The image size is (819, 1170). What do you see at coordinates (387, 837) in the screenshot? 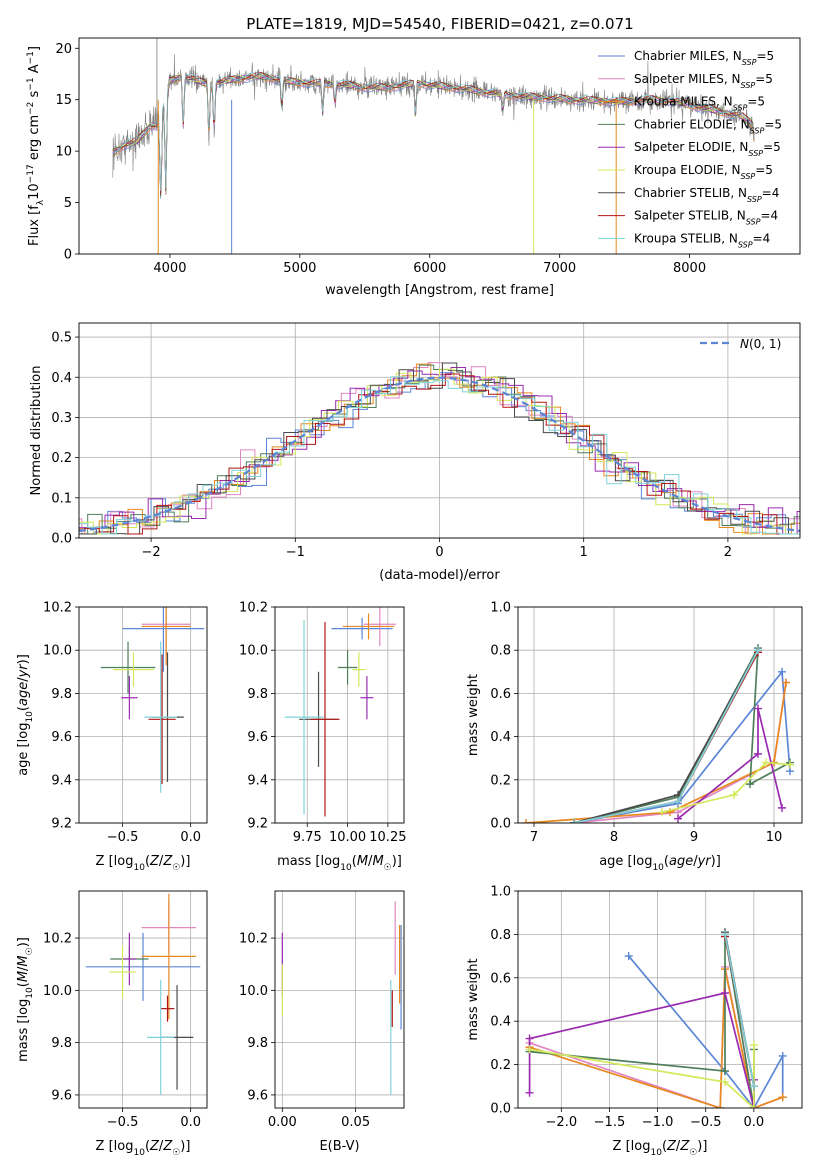
I see `x-tick-label: 10.25` at bounding box center [387, 837].